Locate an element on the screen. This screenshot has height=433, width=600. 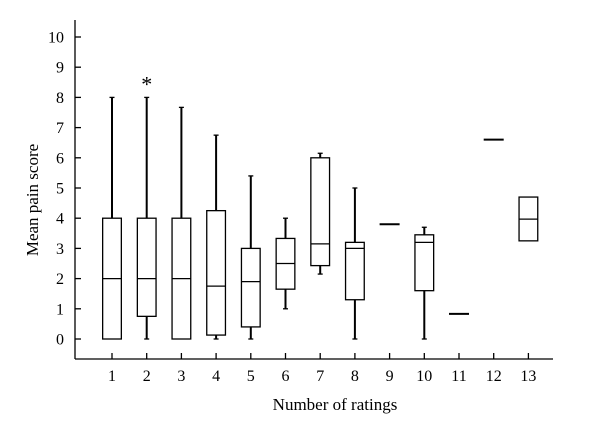
y-tick-label: 6 is located at coordinates (60, 158).